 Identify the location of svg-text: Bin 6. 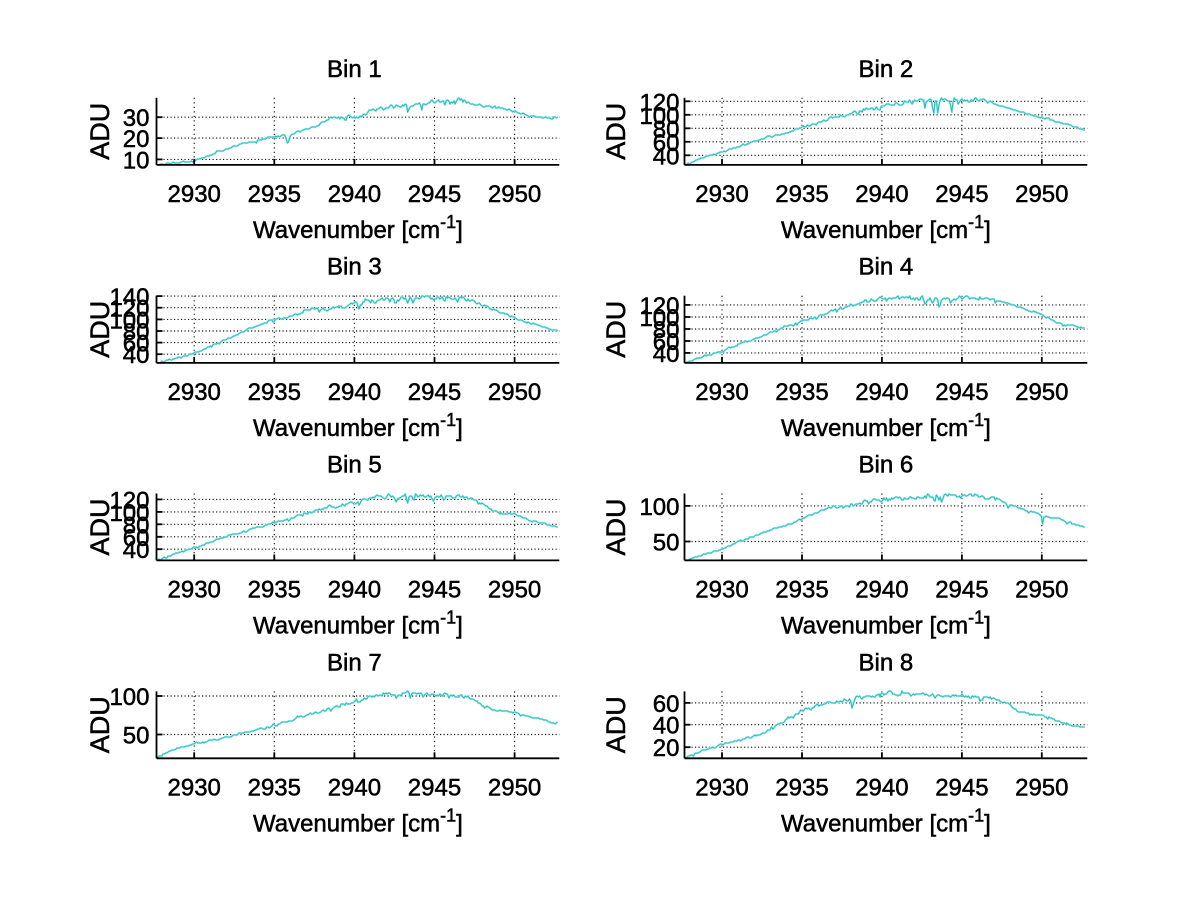
(886, 465).